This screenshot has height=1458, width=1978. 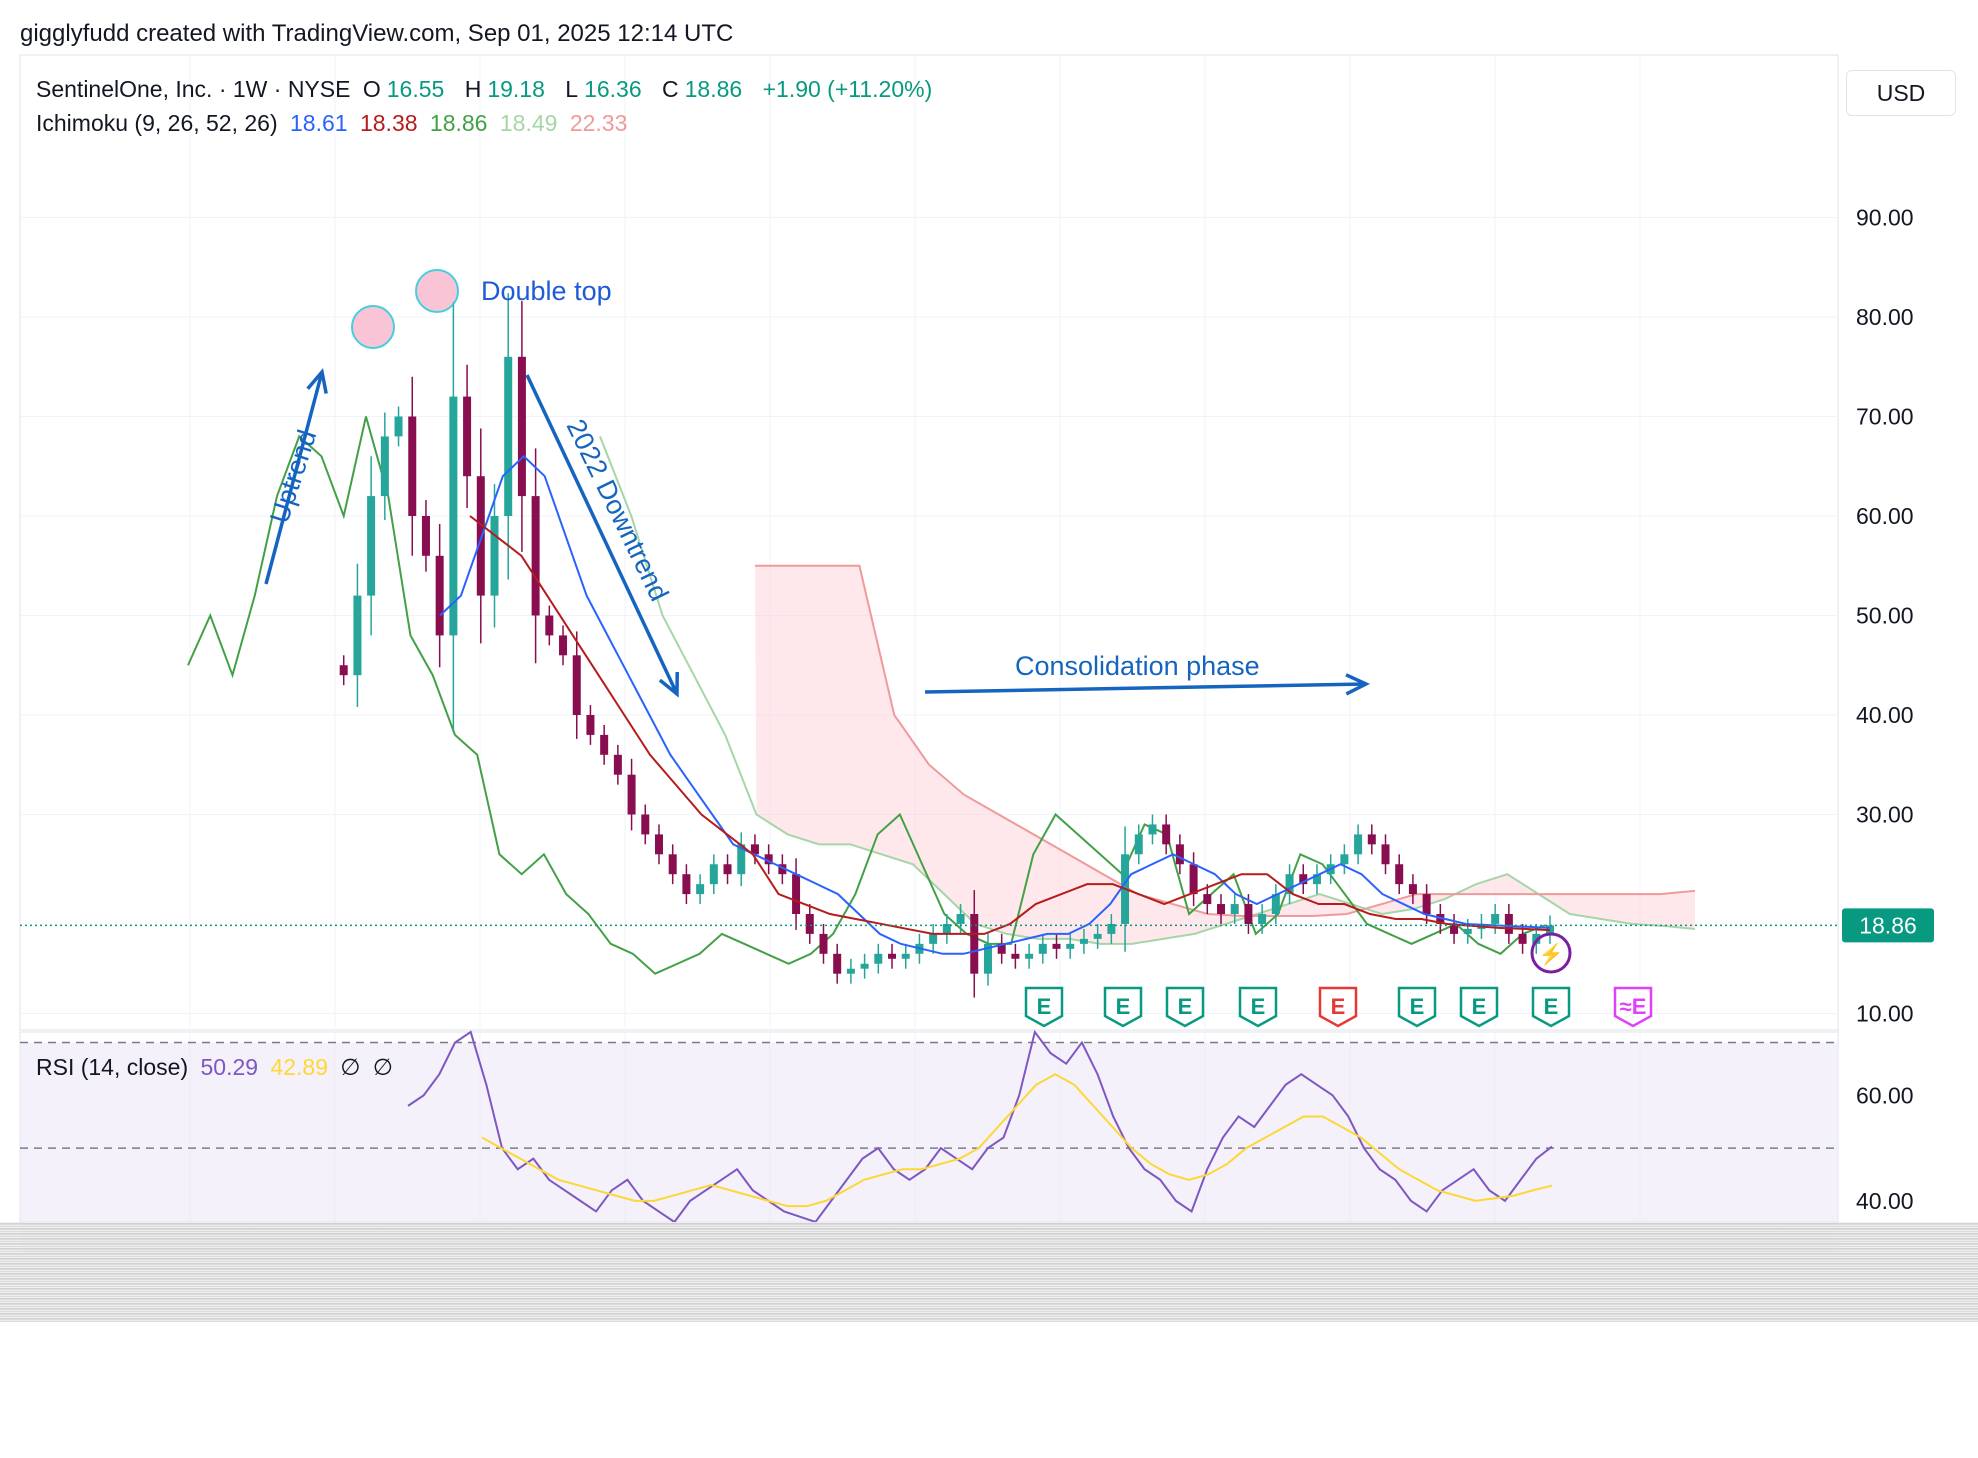 What do you see at coordinates (713, 89) in the screenshot?
I see `close-value: 18.86` at bounding box center [713, 89].